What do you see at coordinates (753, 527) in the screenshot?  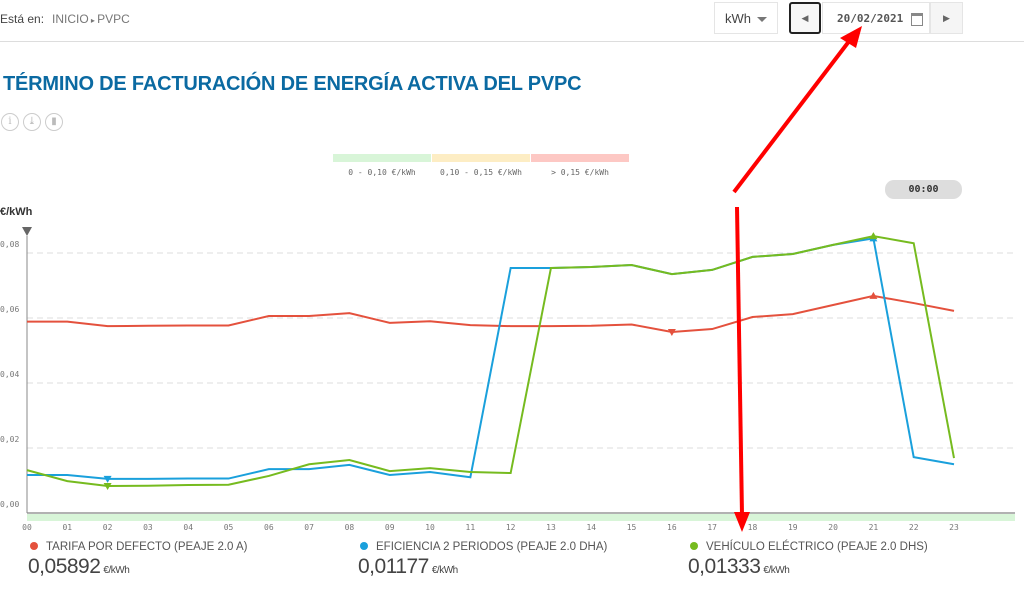 I see `x-tick-label: 18` at bounding box center [753, 527].